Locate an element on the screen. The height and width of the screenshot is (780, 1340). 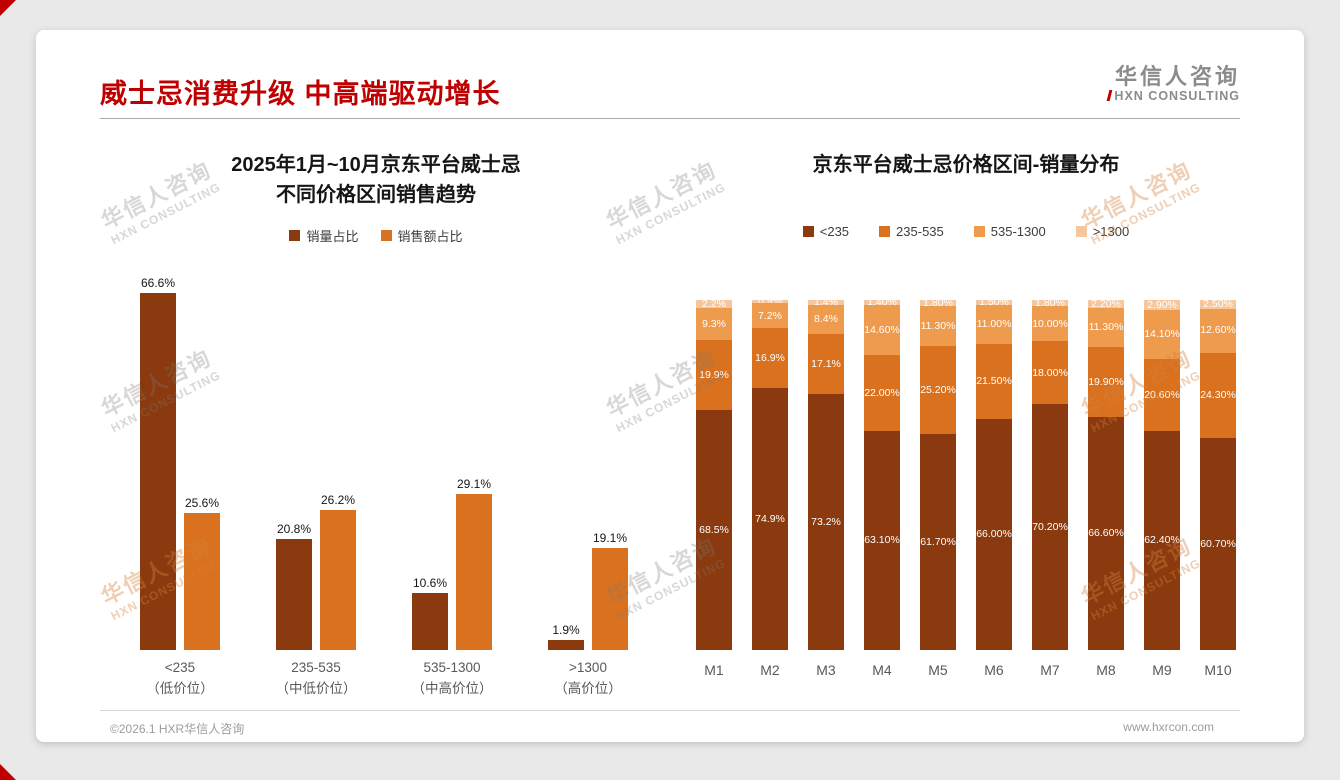
bar-segment: 17.1% is located at coordinates (826, 364).